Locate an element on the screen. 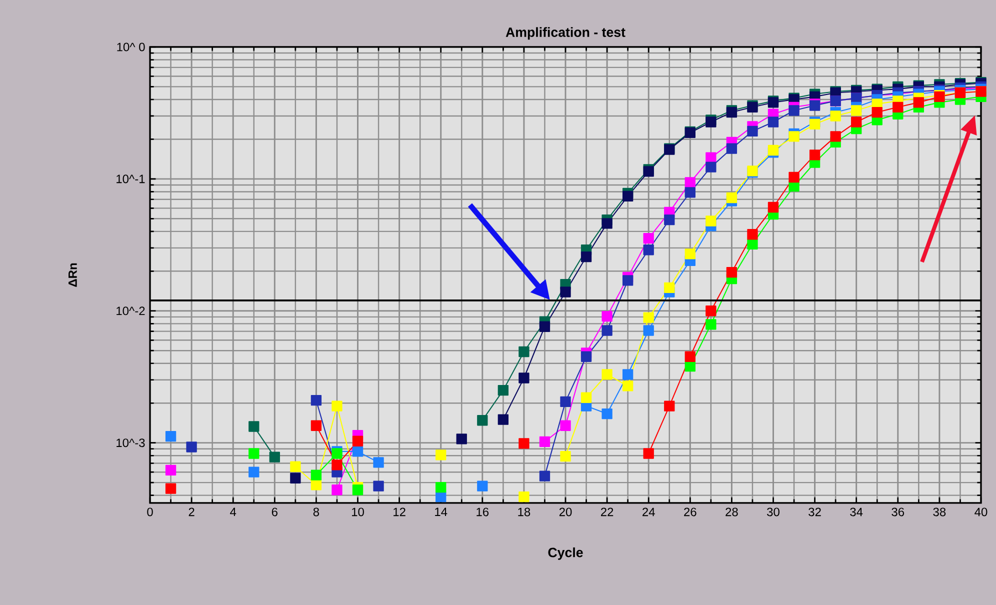  x-tick-label: 2 is located at coordinates (191, 512).